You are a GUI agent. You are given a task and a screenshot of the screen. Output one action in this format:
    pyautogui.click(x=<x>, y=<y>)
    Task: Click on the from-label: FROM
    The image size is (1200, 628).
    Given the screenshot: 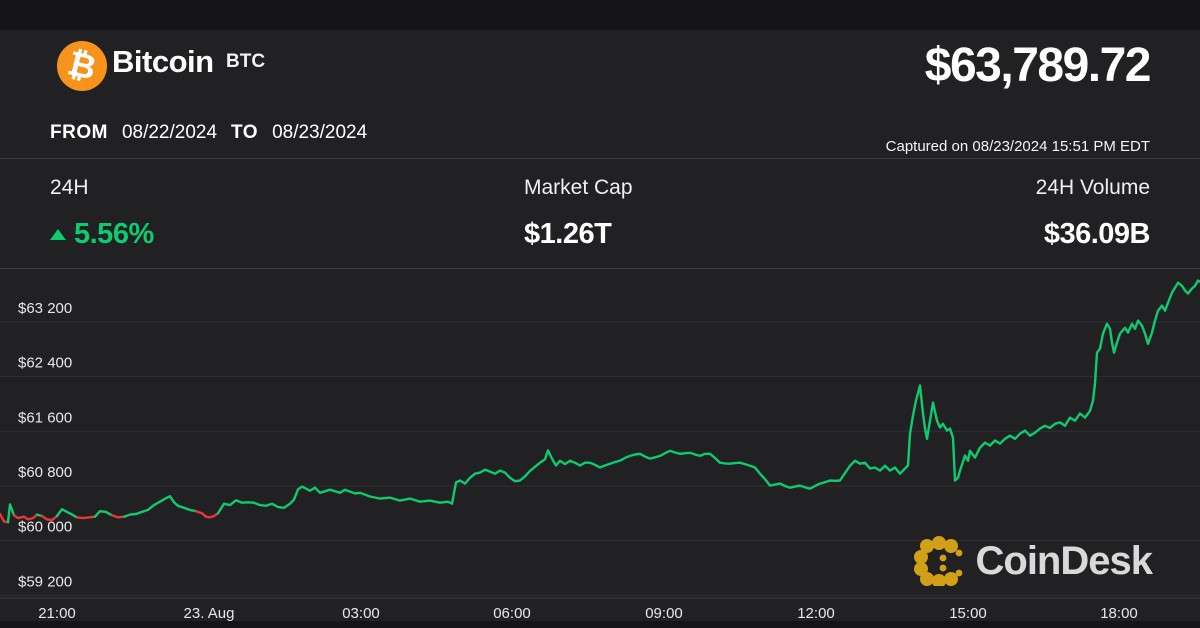 What is the action you would take?
    pyautogui.click(x=79, y=132)
    